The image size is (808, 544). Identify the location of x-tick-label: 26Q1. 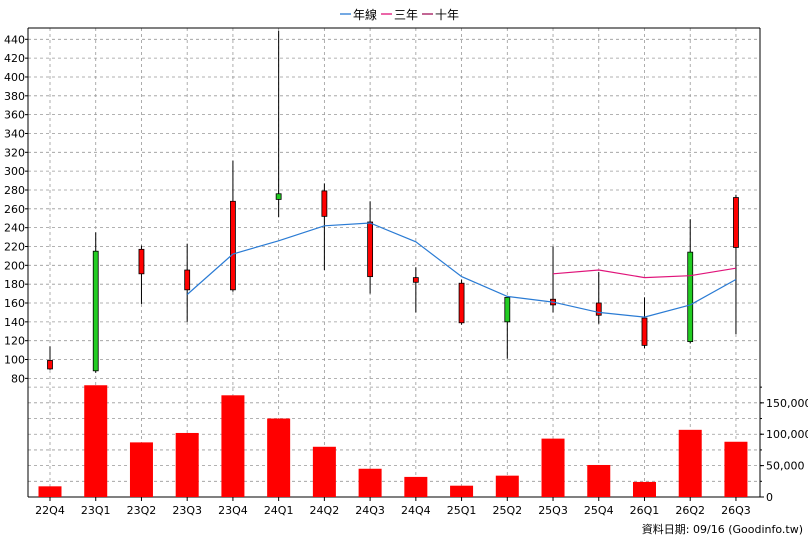
(645, 510).